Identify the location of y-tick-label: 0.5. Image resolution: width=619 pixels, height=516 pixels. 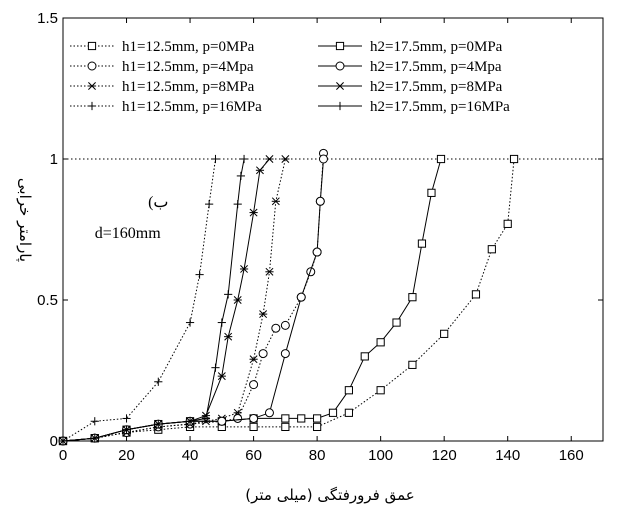
(47, 300).